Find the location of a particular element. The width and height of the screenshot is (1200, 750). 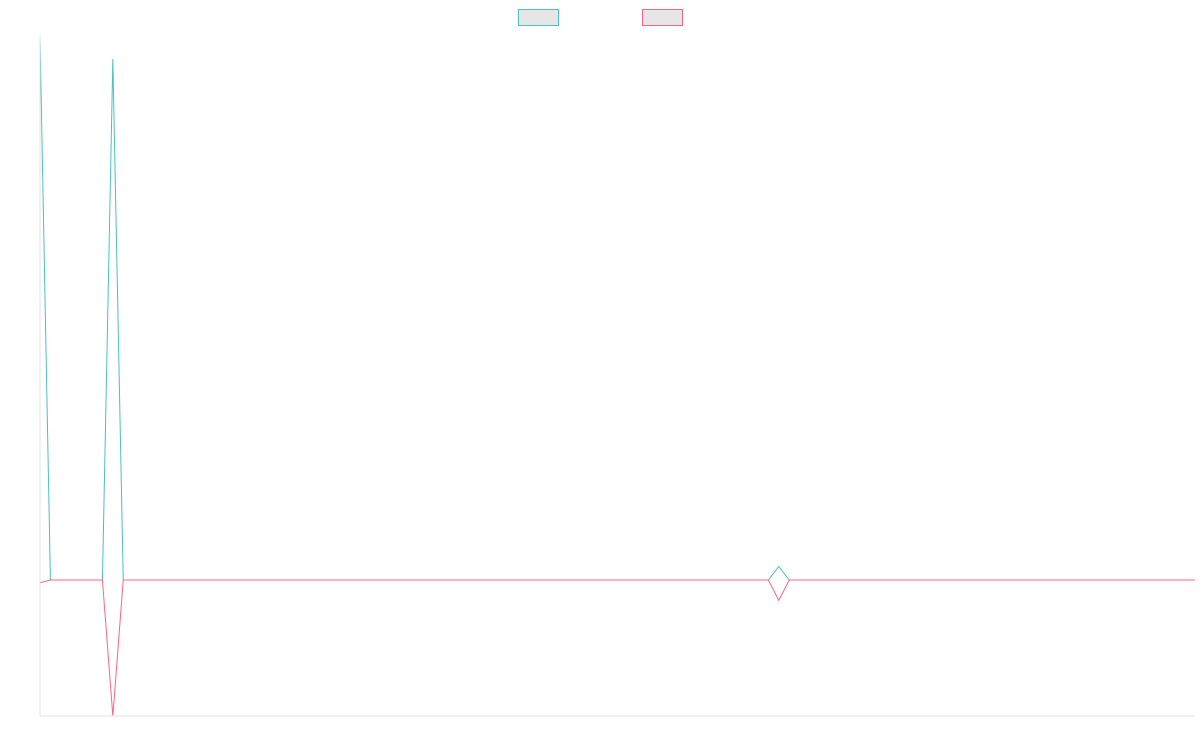

legend is located at coordinates (600, 17).